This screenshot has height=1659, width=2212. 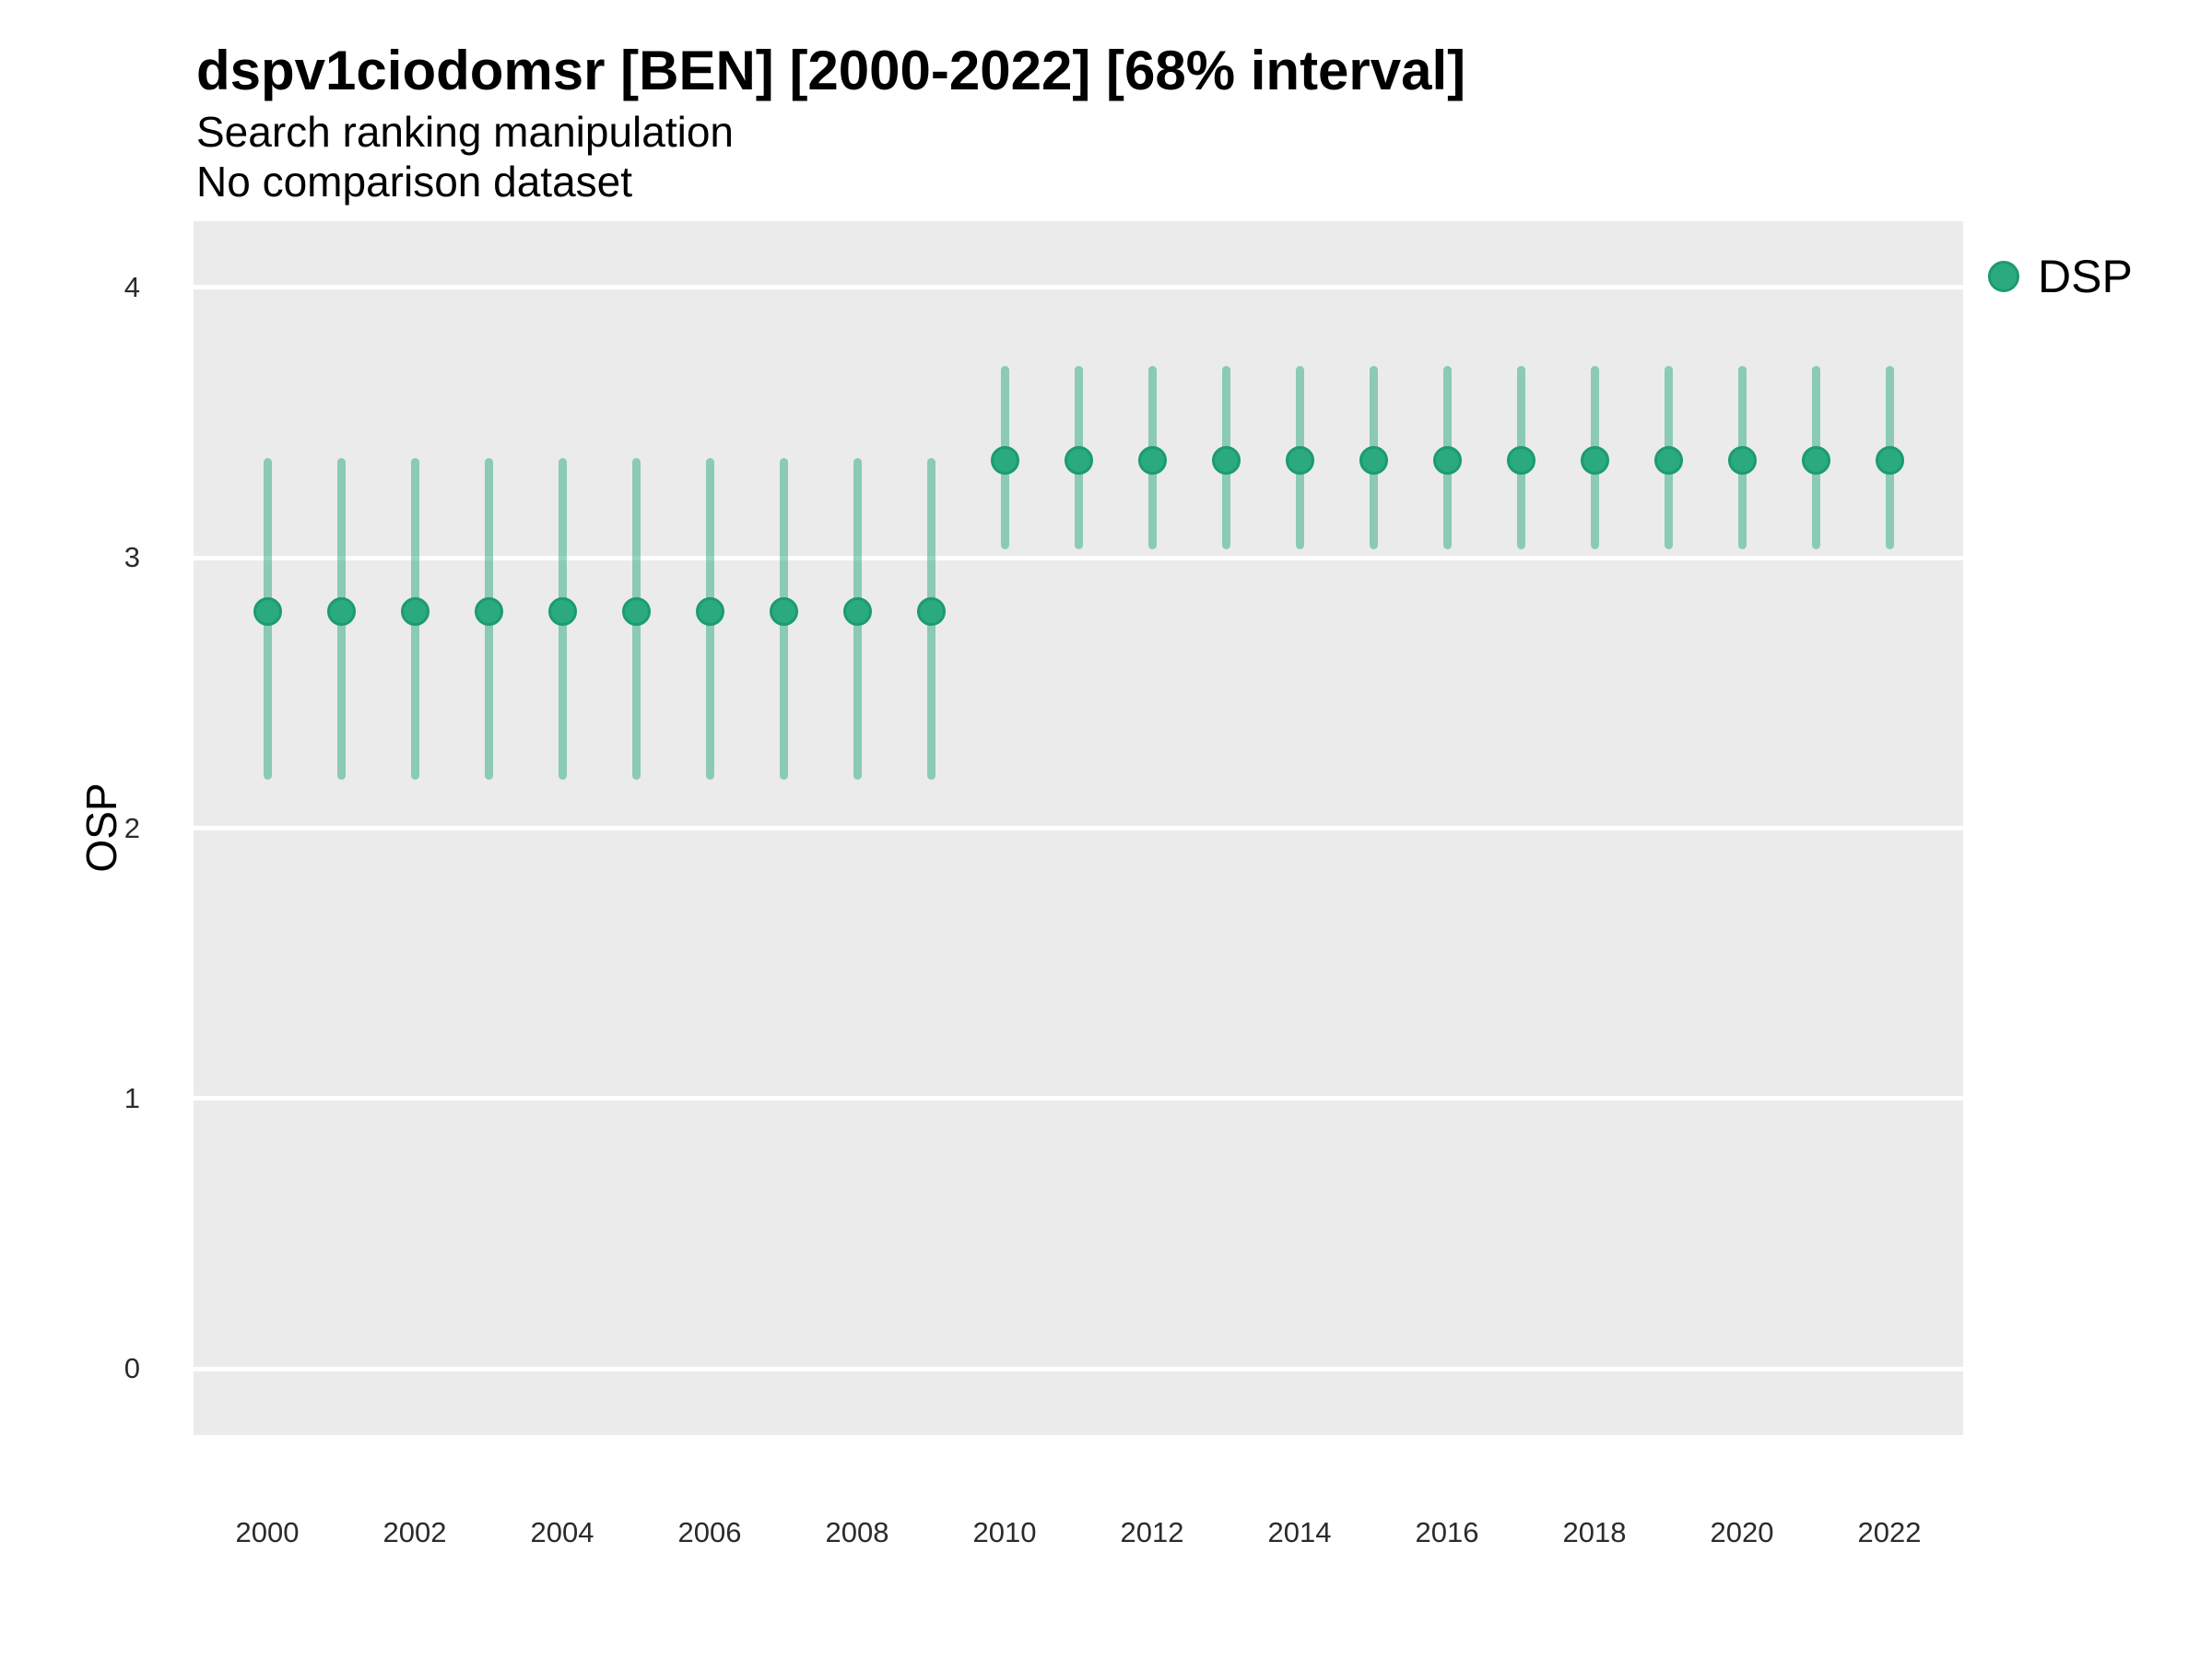 What do you see at coordinates (267, 1532) in the screenshot?
I see `x-tick-label: 2000` at bounding box center [267, 1532].